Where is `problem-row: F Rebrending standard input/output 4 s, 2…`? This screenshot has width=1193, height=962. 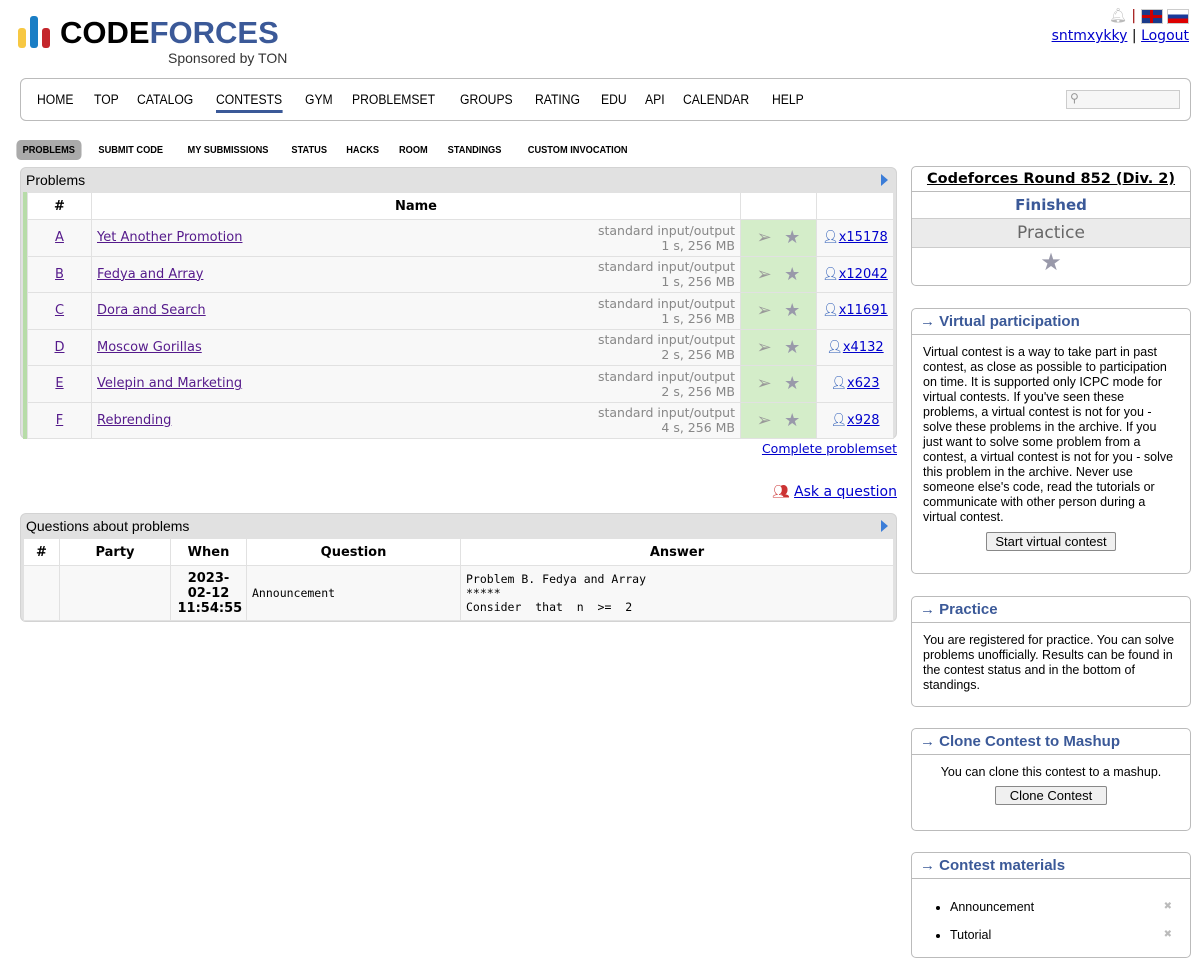
problem-row: F Rebrending standard input/output 4 s, 2… is located at coordinates (460, 420).